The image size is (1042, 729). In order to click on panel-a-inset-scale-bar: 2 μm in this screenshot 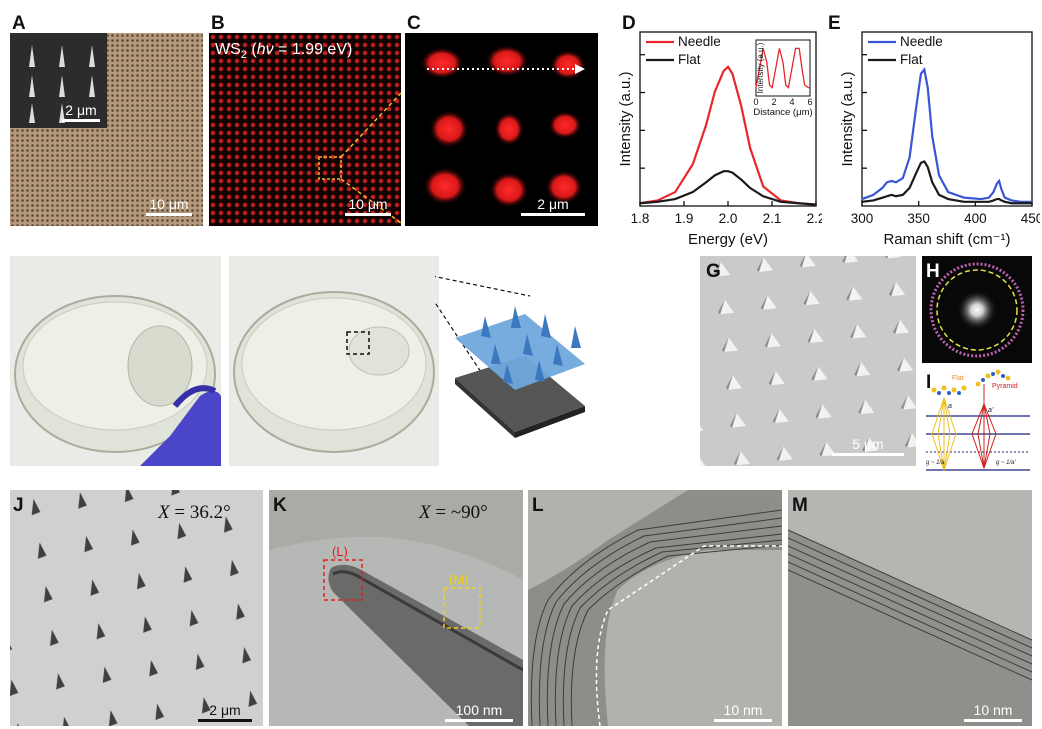, I will do `click(81, 112)`.